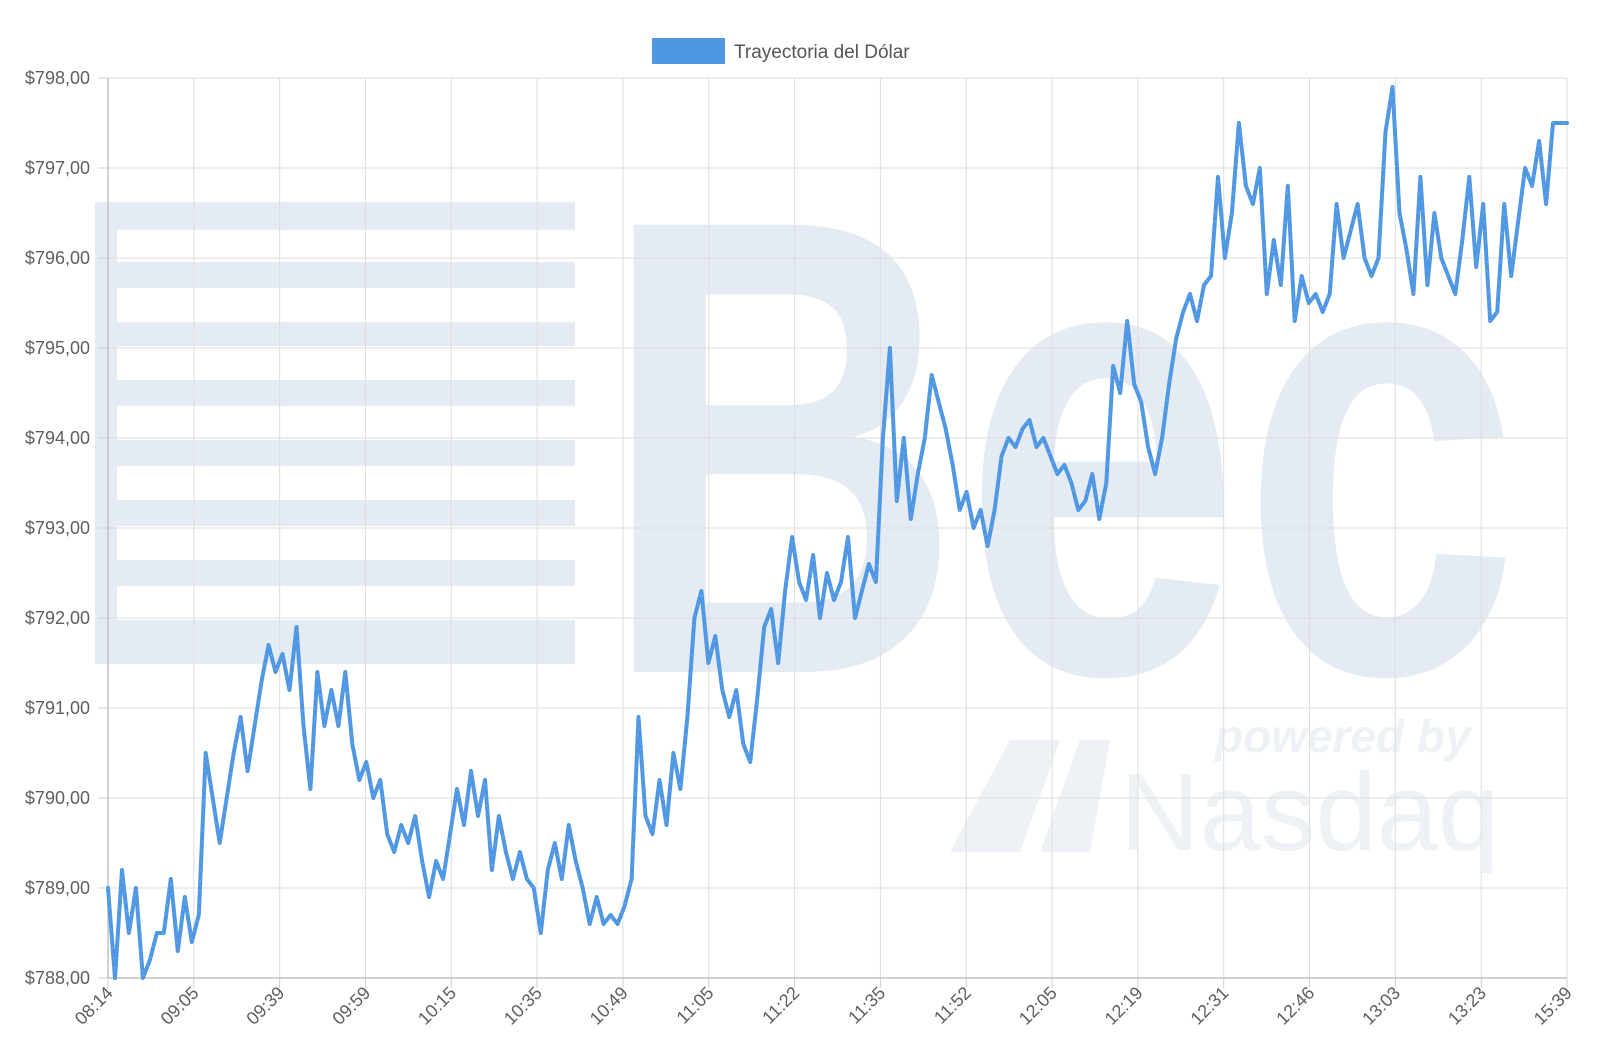 The image size is (1600, 1062). I want to click on y-tick-label: $796,00, so click(57, 258).